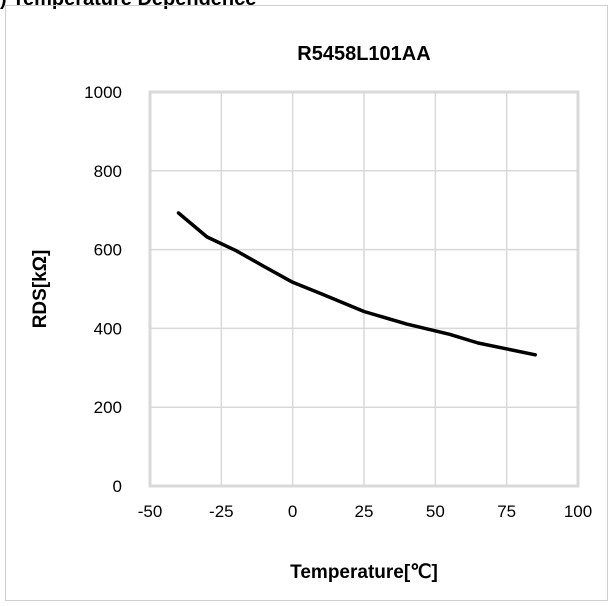  I want to click on x-tick-label: -50, so click(150, 511).